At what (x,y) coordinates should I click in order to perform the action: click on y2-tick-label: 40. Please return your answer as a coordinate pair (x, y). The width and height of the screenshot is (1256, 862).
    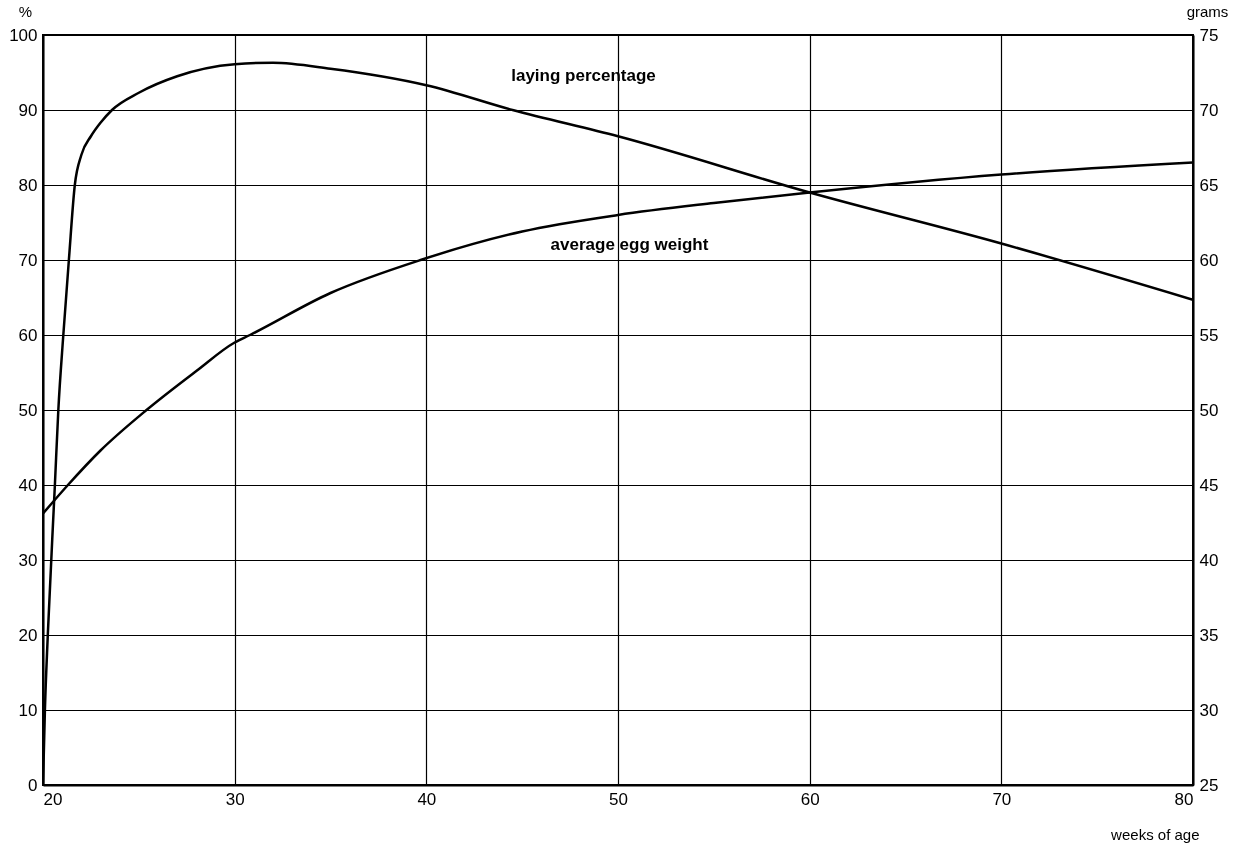
    Looking at the image, I should click on (1209, 560).